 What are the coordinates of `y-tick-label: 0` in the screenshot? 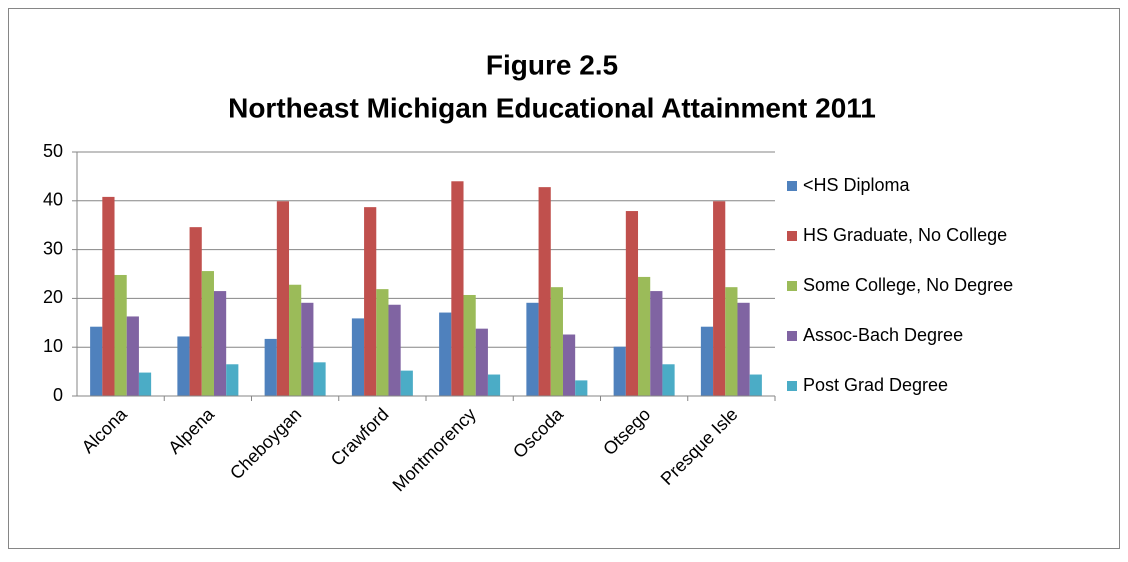 It's located at (58, 395).